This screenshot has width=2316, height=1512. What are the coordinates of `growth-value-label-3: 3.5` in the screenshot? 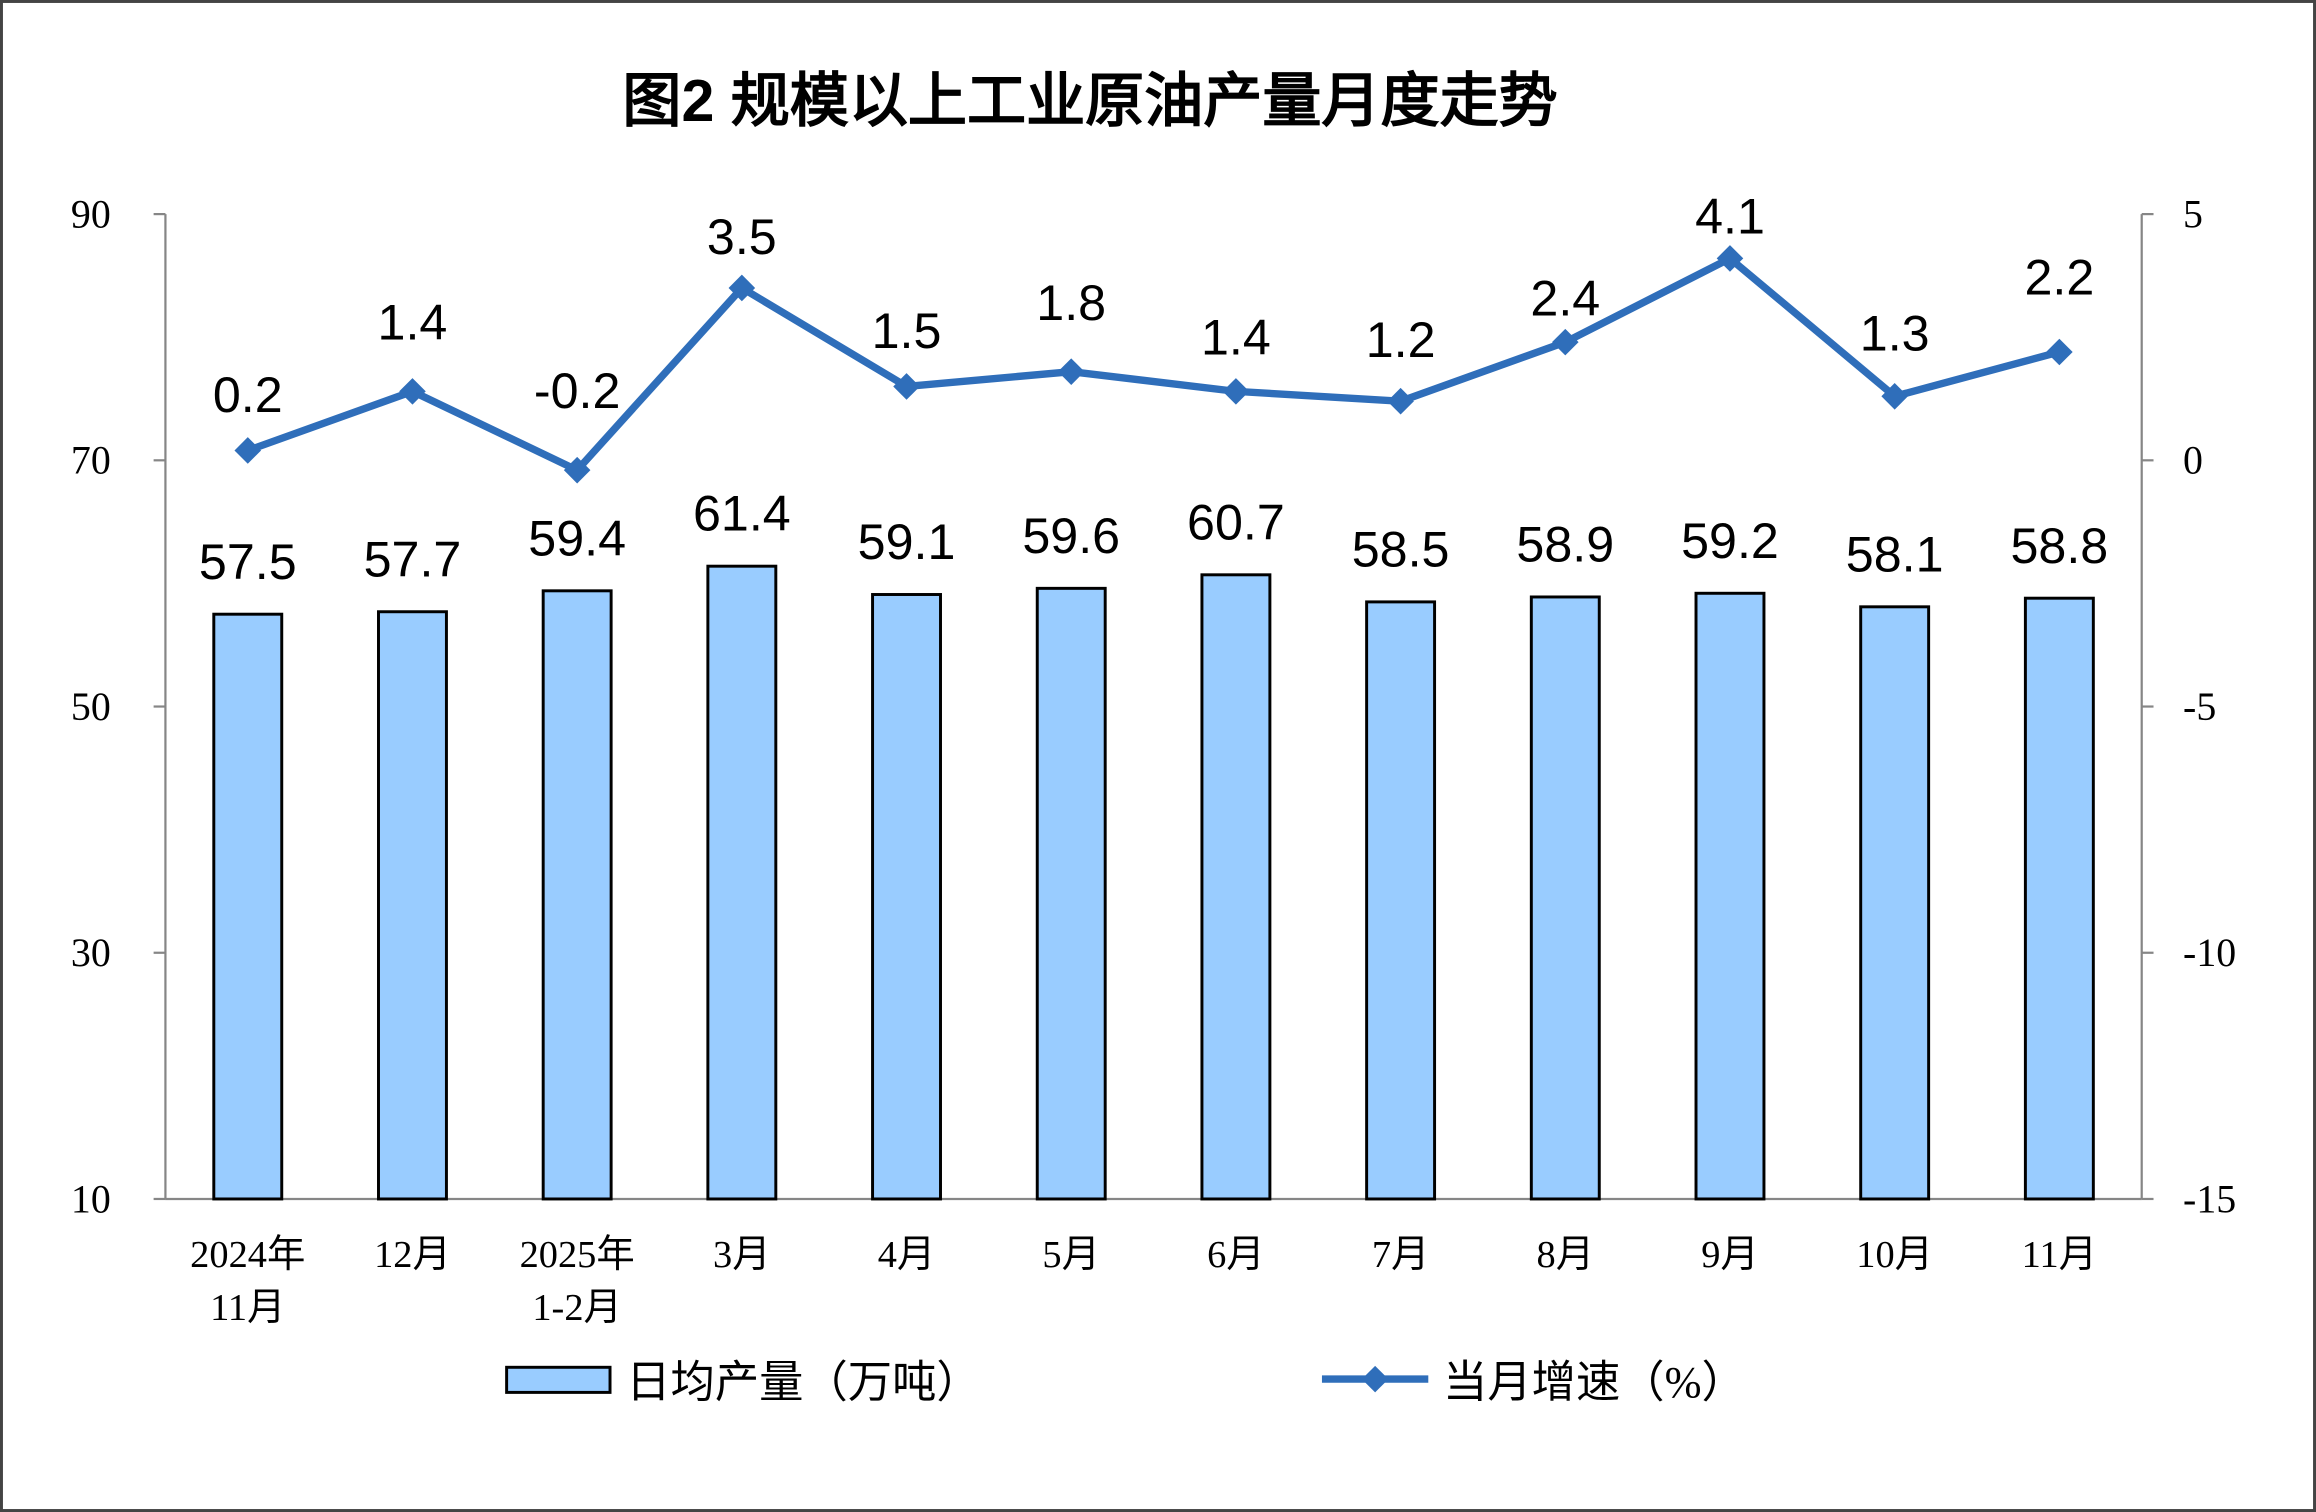 It's located at (742, 237).